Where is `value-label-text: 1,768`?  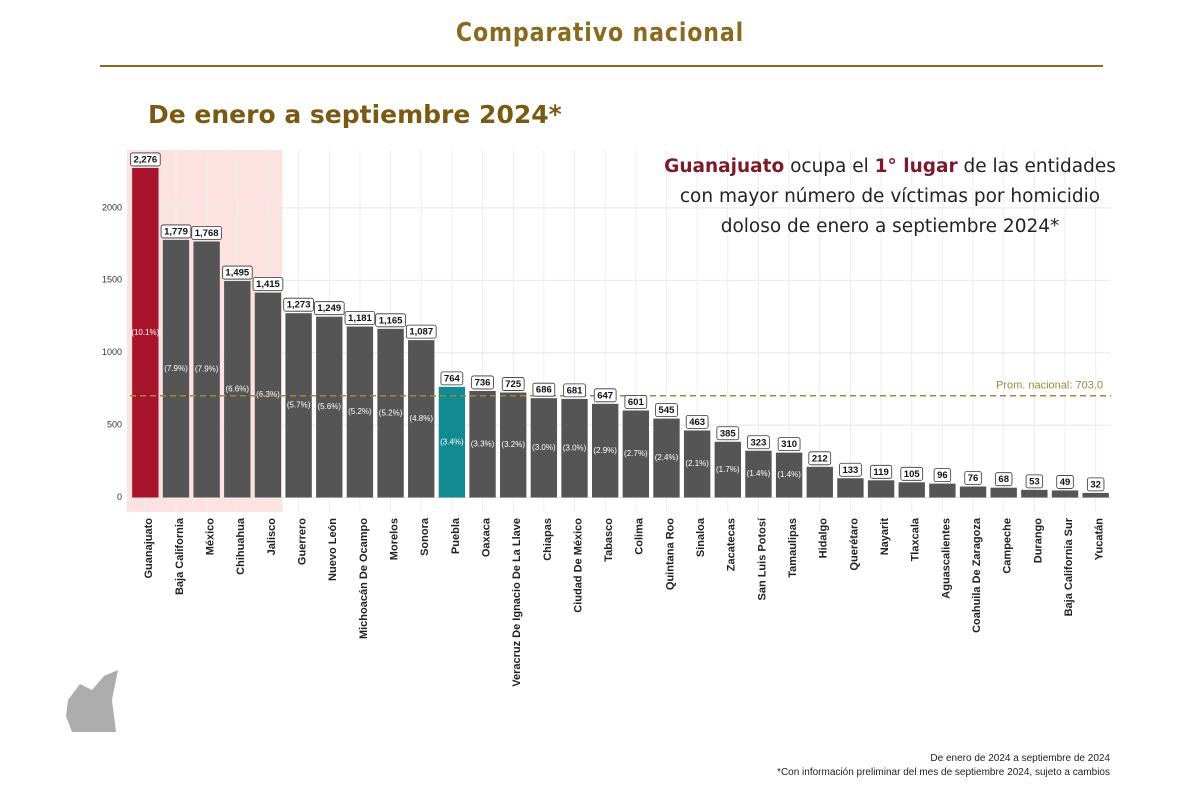
value-label-text: 1,768 is located at coordinates (207, 233).